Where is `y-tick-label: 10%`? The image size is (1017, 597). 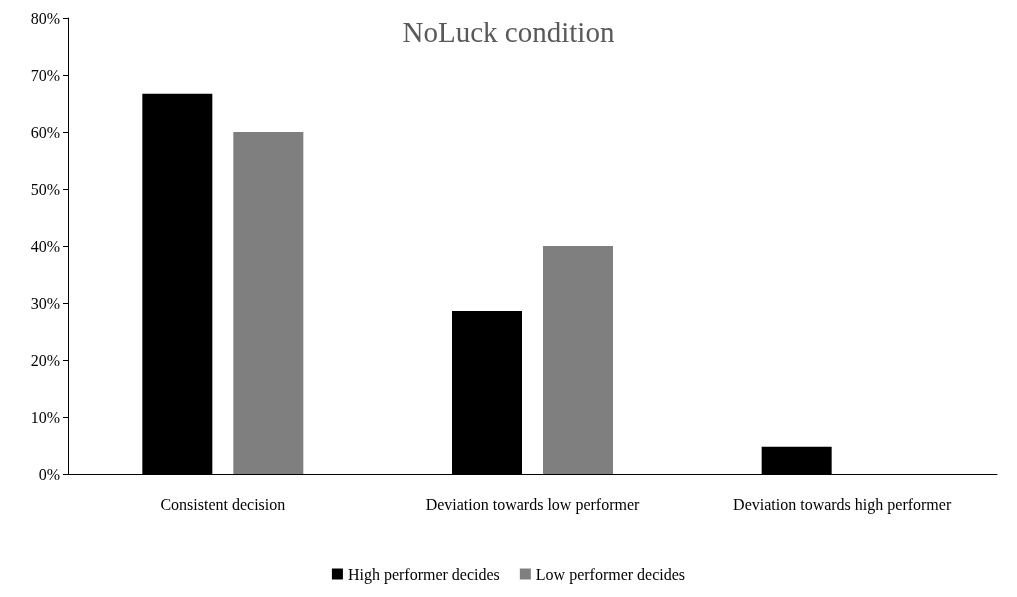 y-tick-label: 10% is located at coordinates (45, 417).